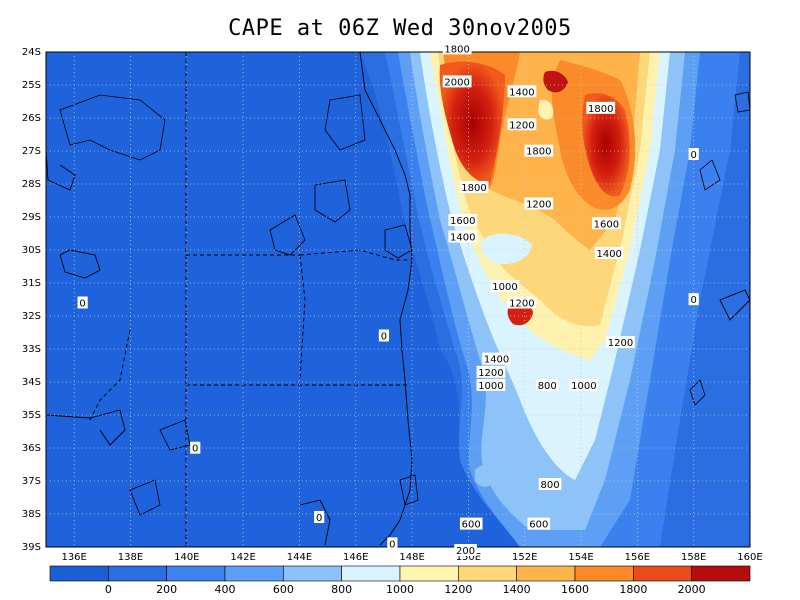 This screenshot has width=800, height=600. Describe the element at coordinates (166, 589) in the screenshot. I see `colorbar-label: 200` at that location.